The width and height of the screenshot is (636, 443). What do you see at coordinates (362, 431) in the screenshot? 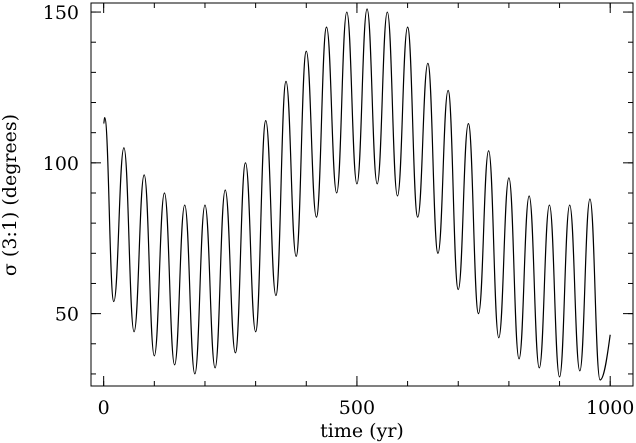
I see `x-axis-label: time (yr)` at bounding box center [362, 431].